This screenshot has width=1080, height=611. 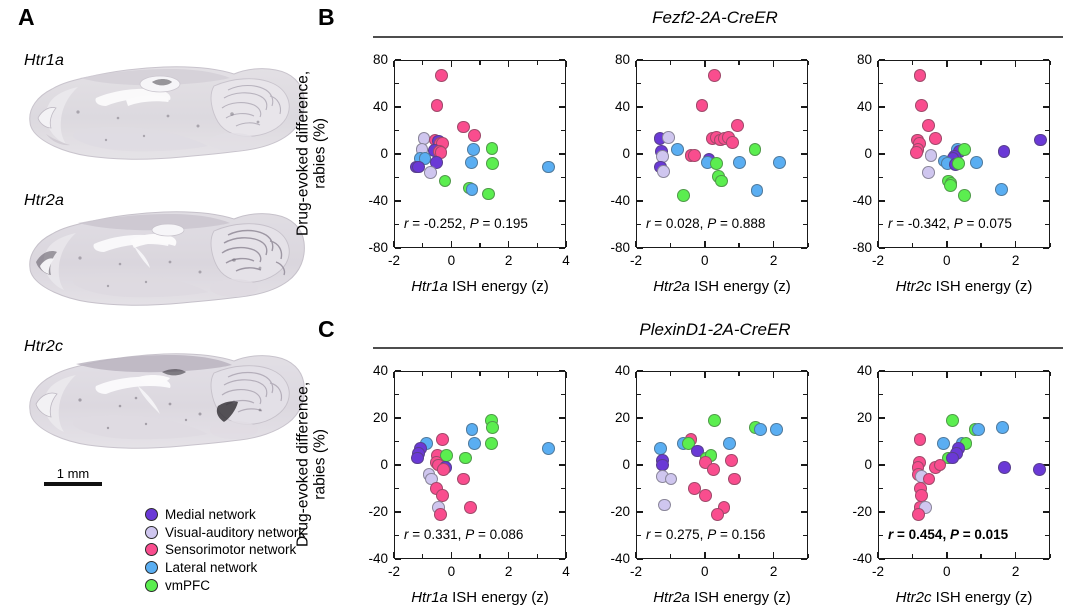 What do you see at coordinates (622, 370) in the screenshot?
I see `y-tick-label: 40` at bounding box center [622, 370].